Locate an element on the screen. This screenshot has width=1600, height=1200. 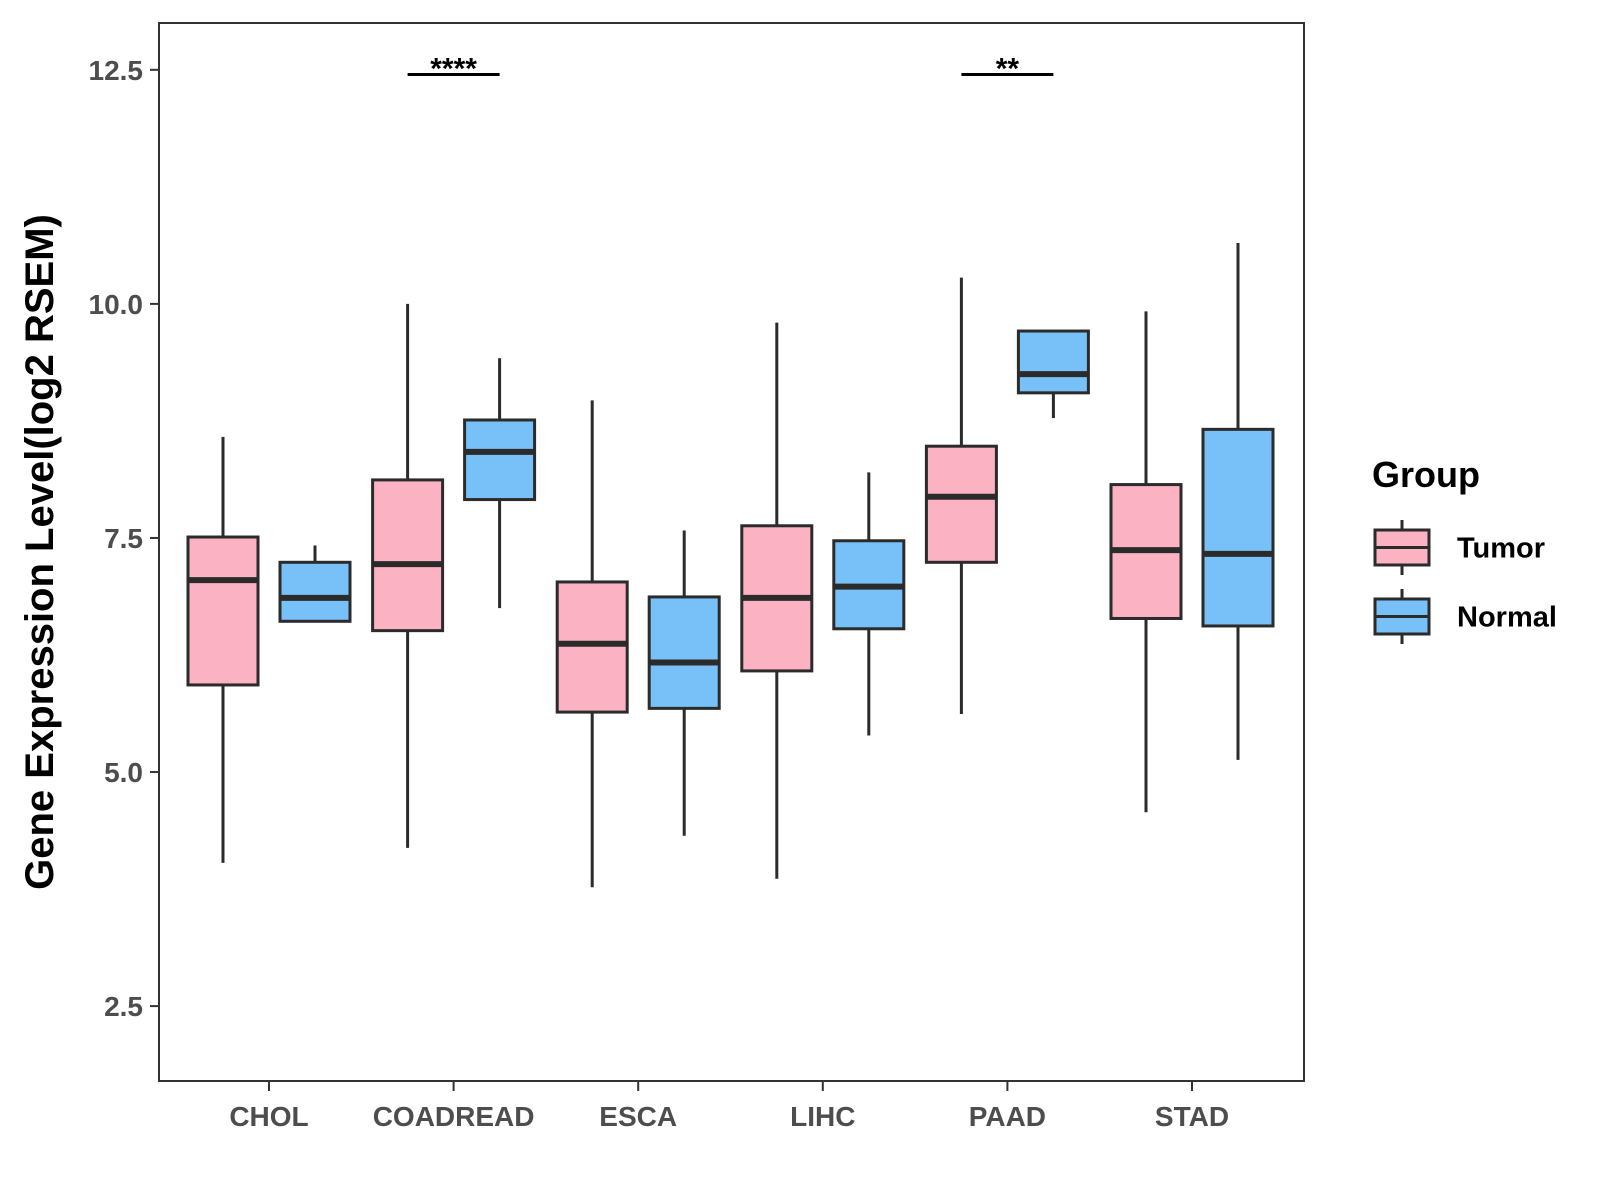
box-normal-esca is located at coordinates (684, 683).